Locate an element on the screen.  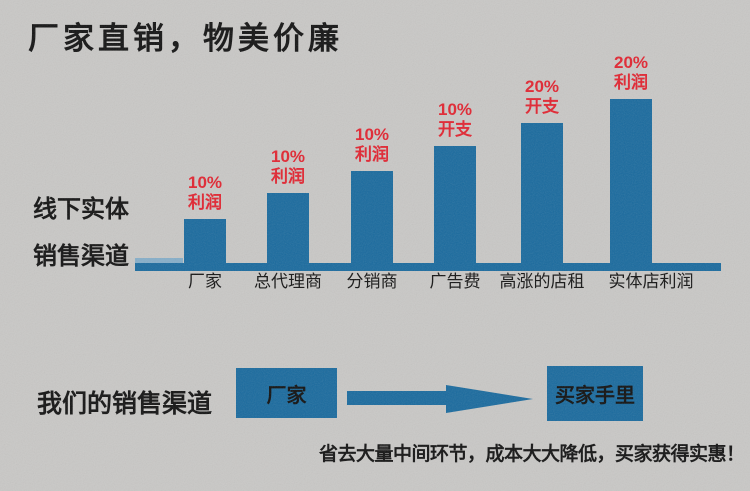
buyer-box: 买家手里 is located at coordinates (595, 393).